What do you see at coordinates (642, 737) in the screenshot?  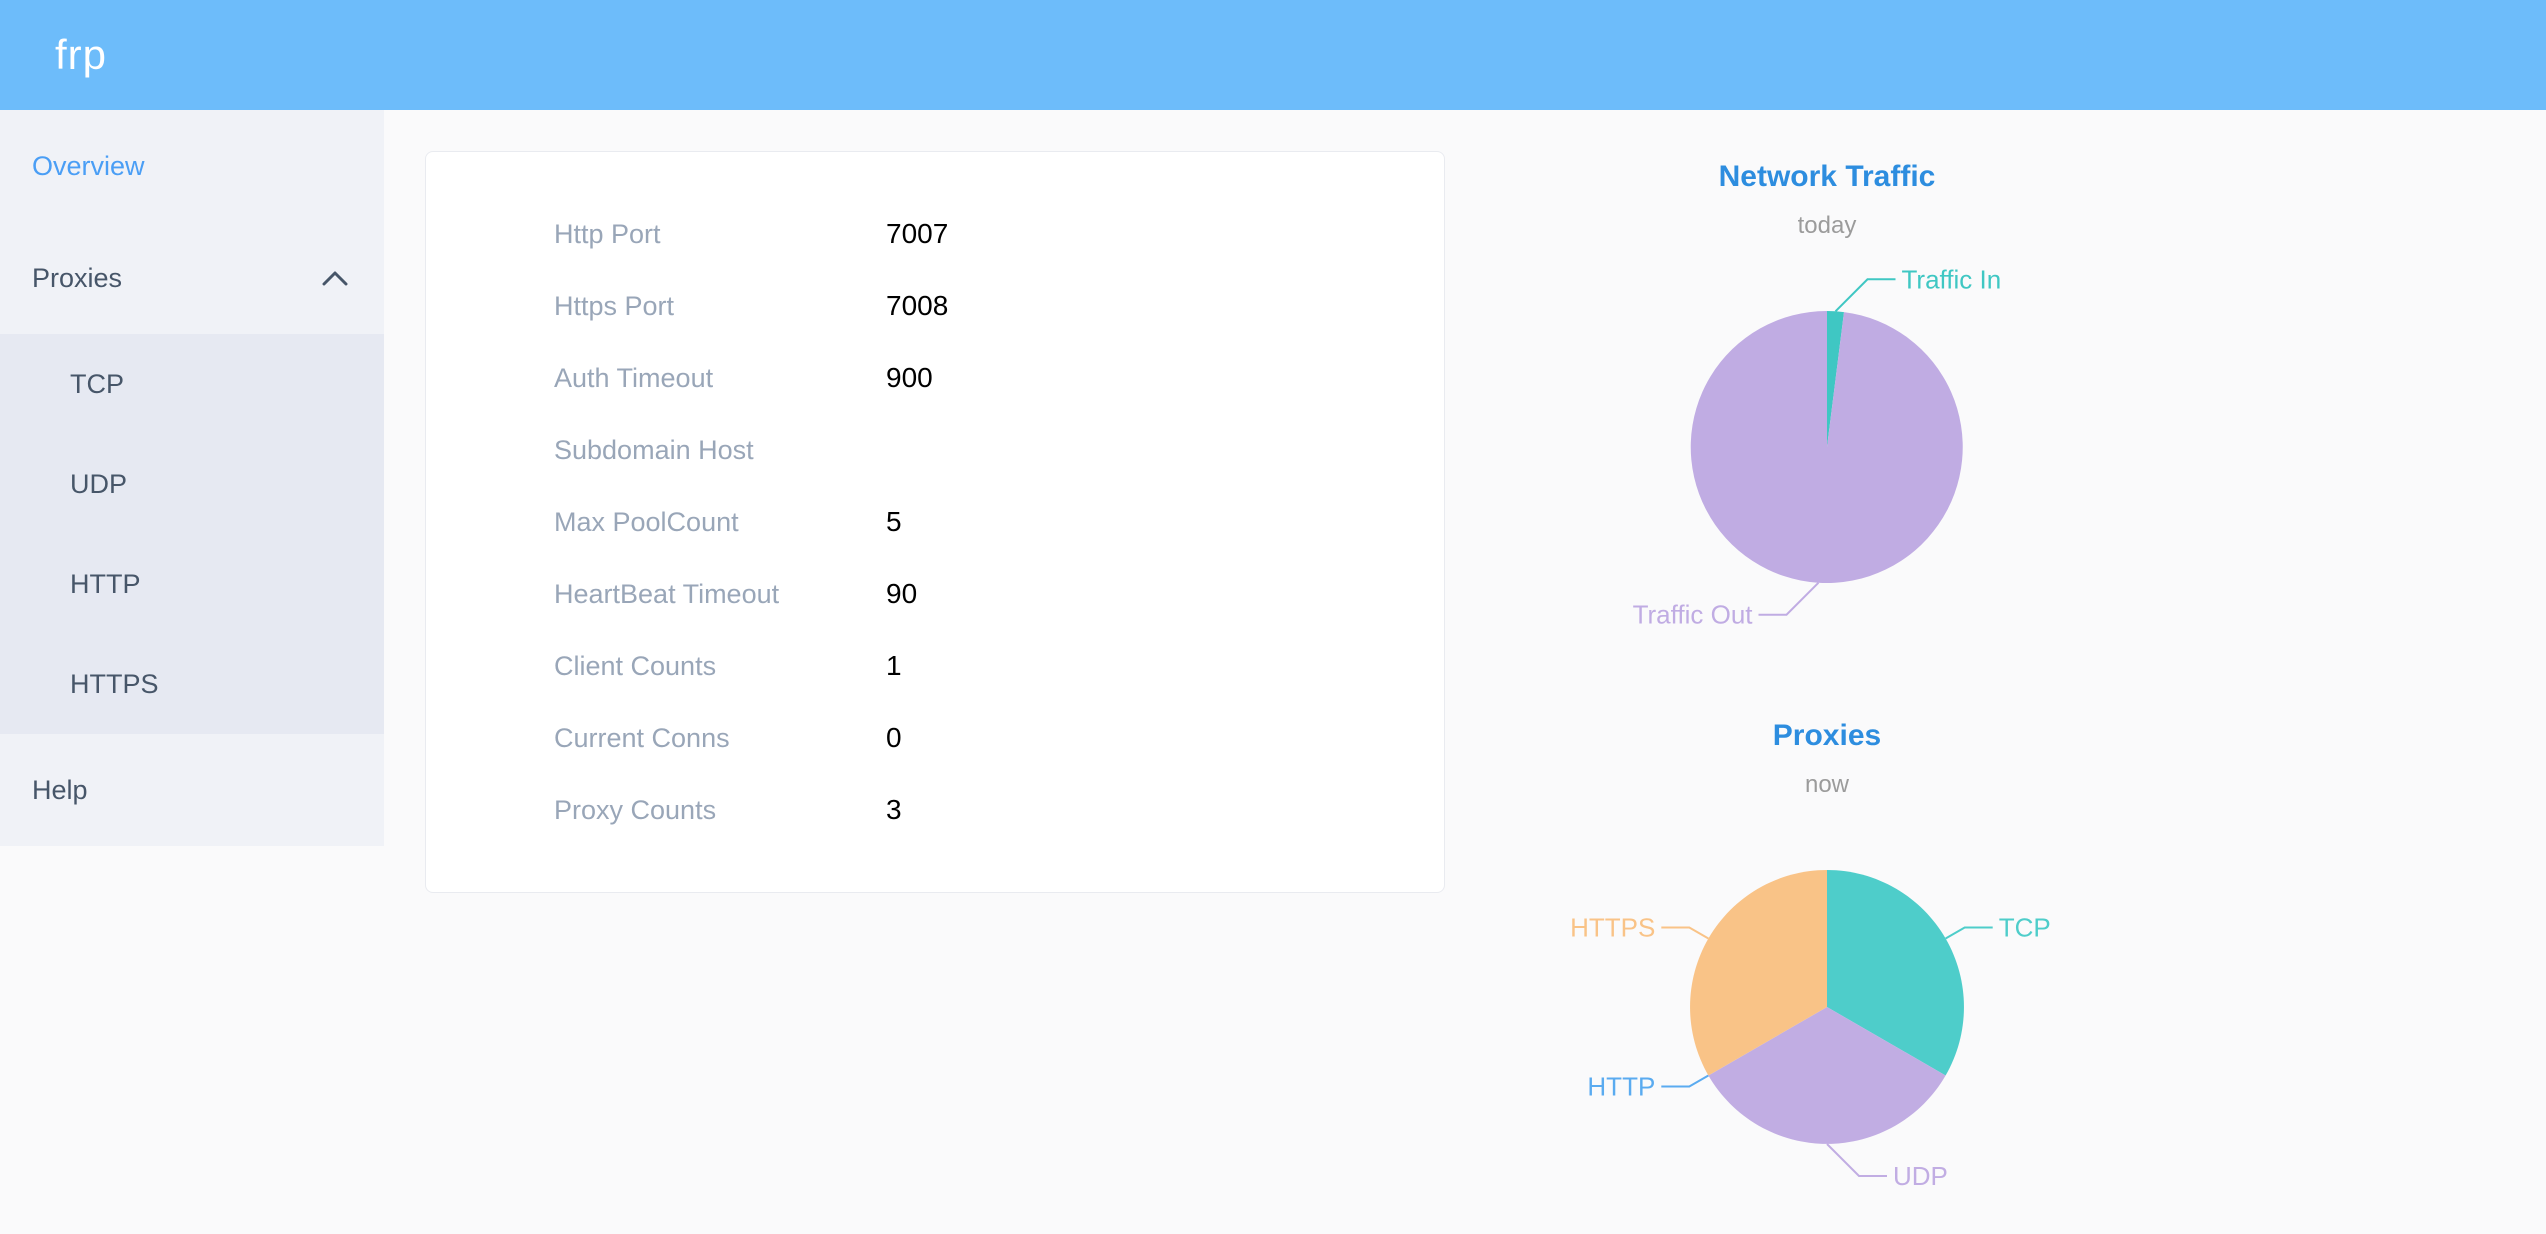 I see `info-label: Current Conns` at bounding box center [642, 737].